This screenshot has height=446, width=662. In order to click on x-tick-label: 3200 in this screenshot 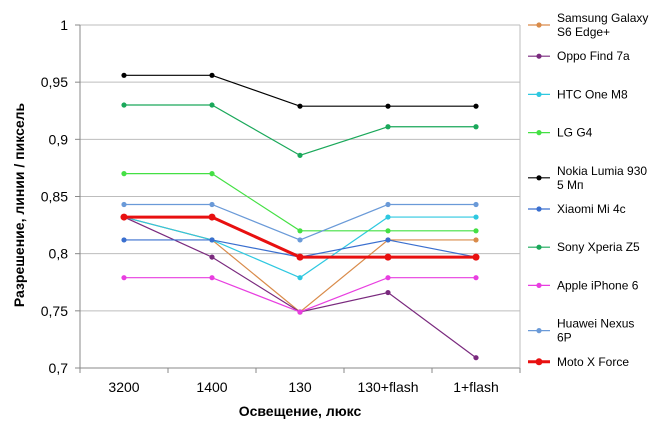, I will do `click(123, 387)`.